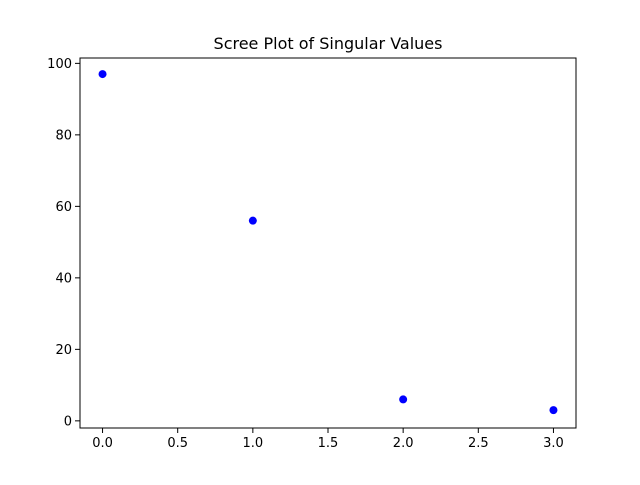  Describe the element at coordinates (63, 207) in the screenshot. I see `y-tick-label: 60` at that location.